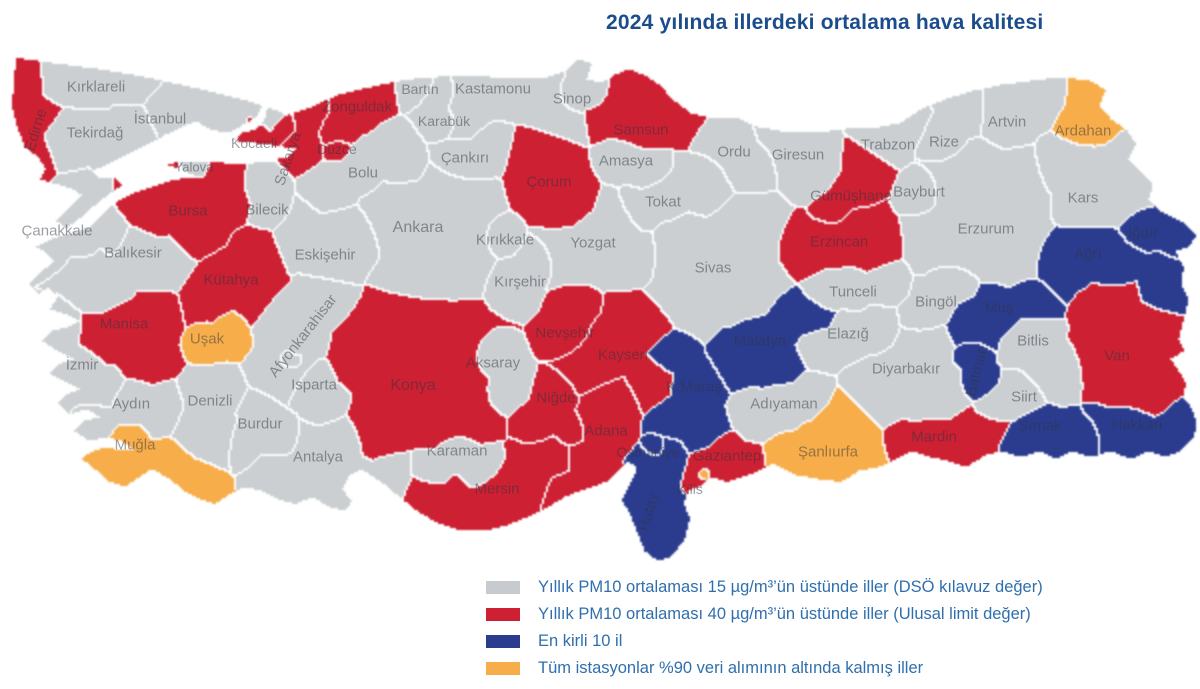 The width and height of the screenshot is (1200, 689). Describe the element at coordinates (580, 641) in the screenshot. I see `legend-label: En kirli 10 il` at that location.